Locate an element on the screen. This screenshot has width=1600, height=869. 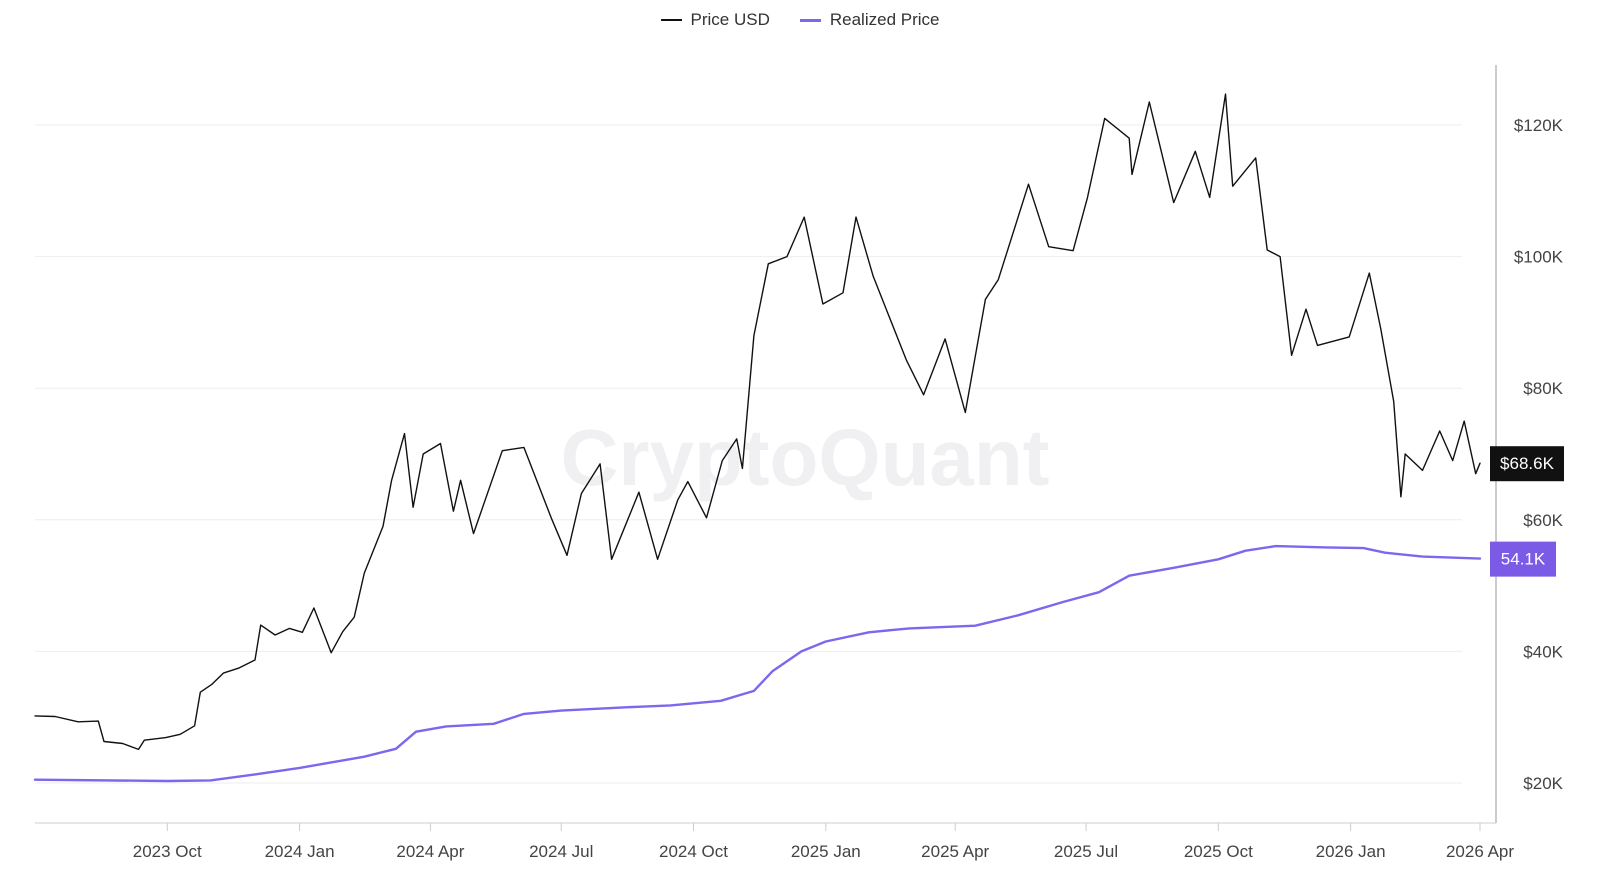
y-tick-label: $80K is located at coordinates (1543, 388).